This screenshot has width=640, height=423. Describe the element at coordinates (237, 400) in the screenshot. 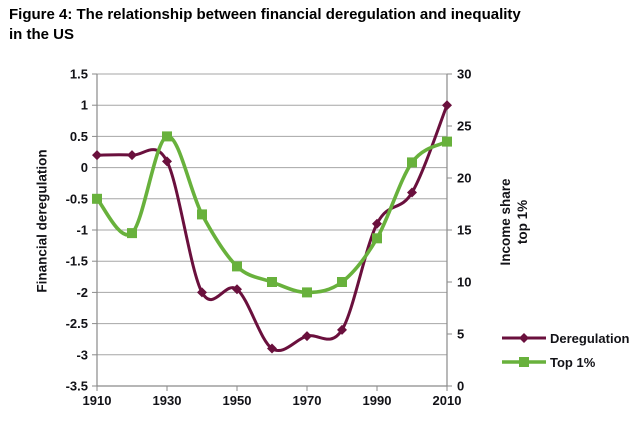

I see `x-axis-tick-label: 1950` at that location.